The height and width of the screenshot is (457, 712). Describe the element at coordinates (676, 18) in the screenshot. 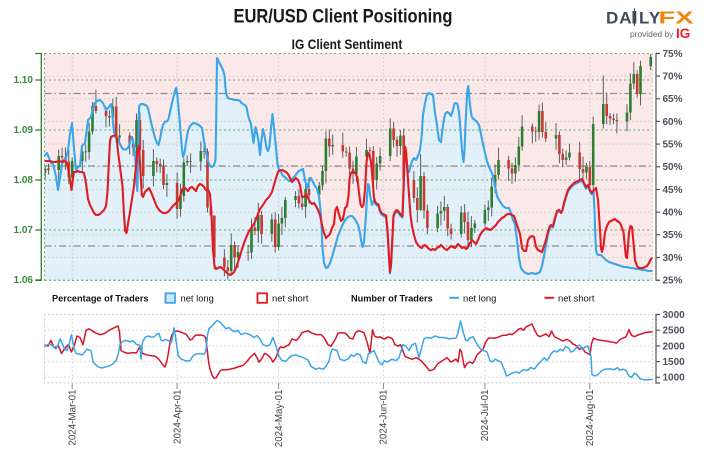

I see `svg-text: FX` at that location.